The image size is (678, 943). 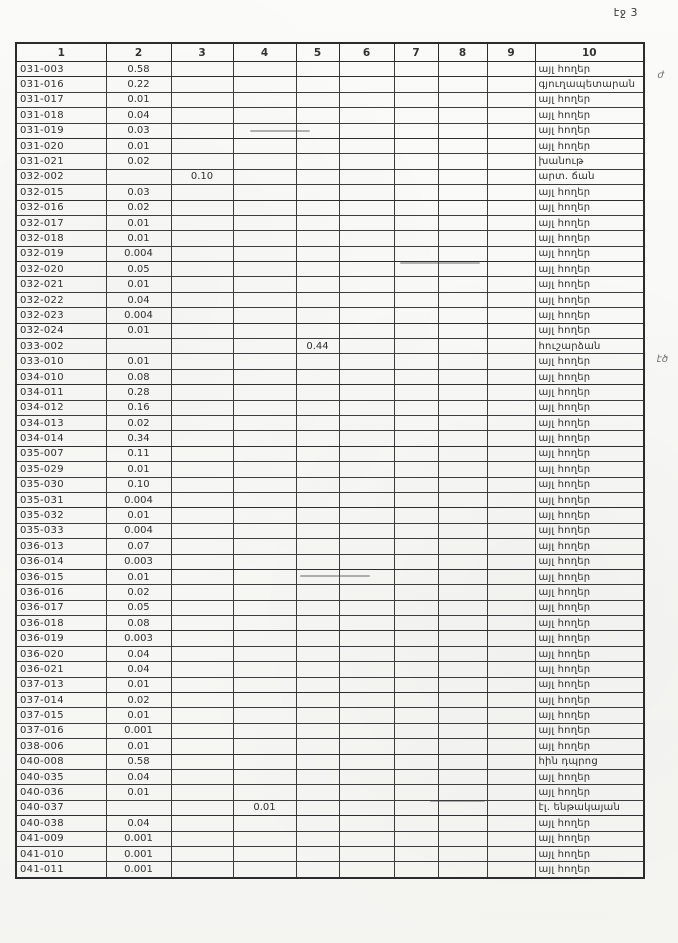 I want to click on cell-parcel-code: 036-021, so click(x=61, y=669).